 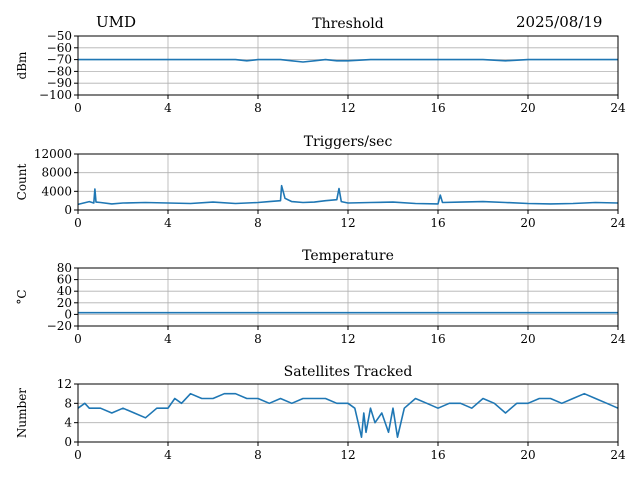 I want to click on y-tick-label: 12000, so click(x=53, y=154).